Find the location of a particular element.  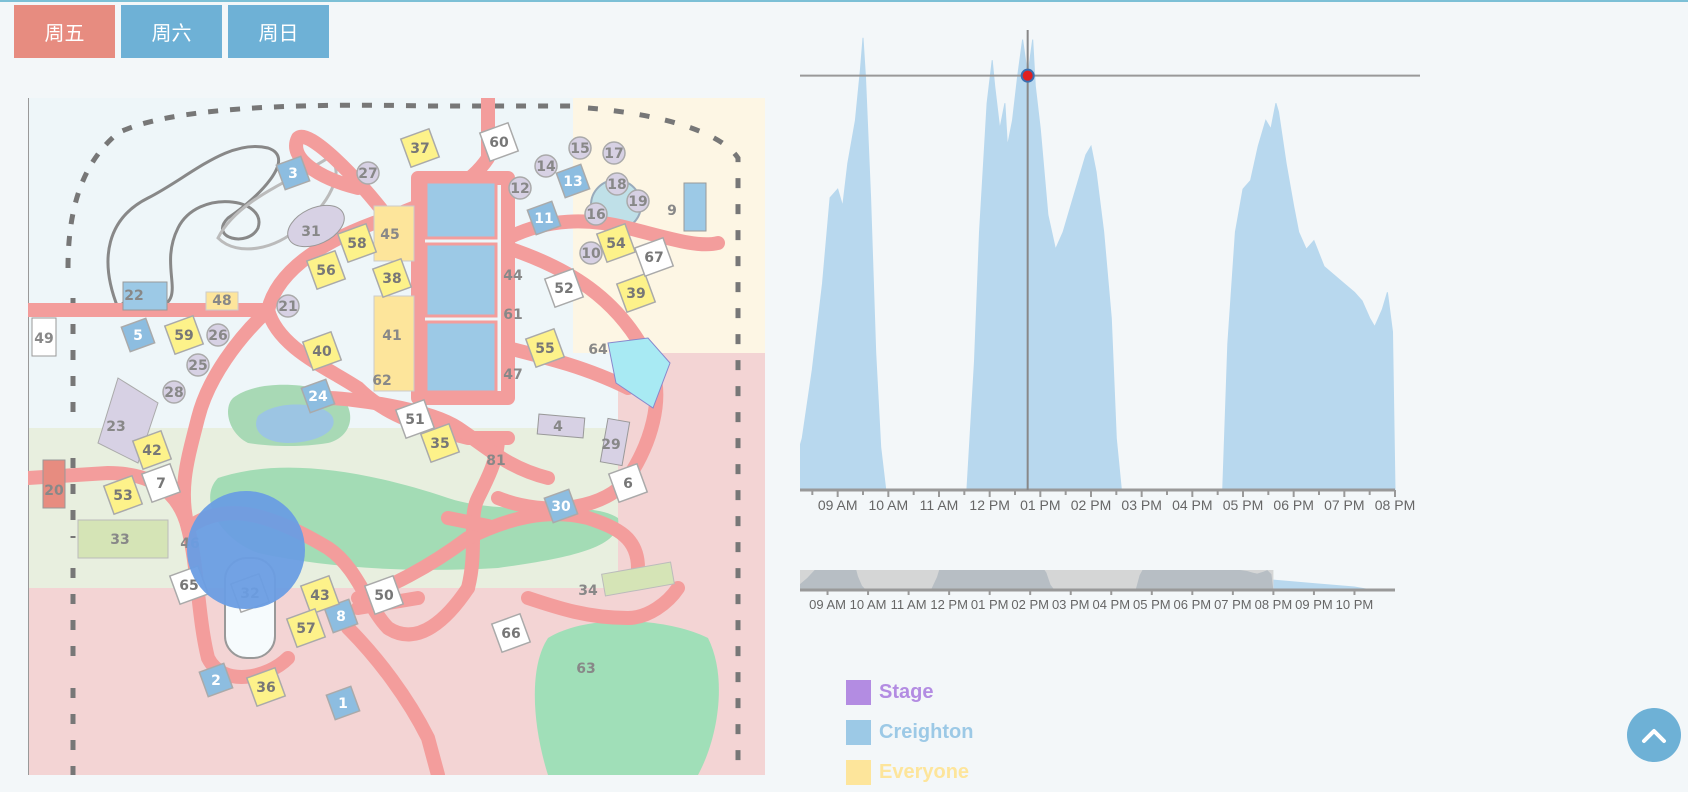

selected-spot-highlight is located at coordinates (246, 550).